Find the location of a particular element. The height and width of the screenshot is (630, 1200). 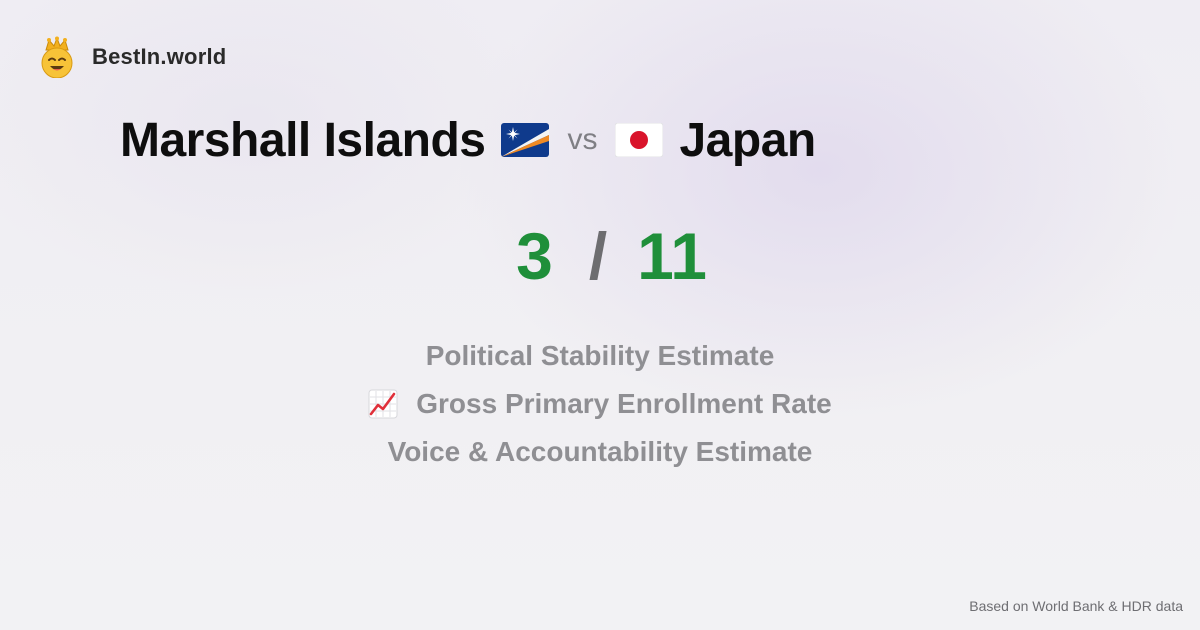

metric-label: Gross Primary Enrollment Rate is located at coordinates (624, 403).